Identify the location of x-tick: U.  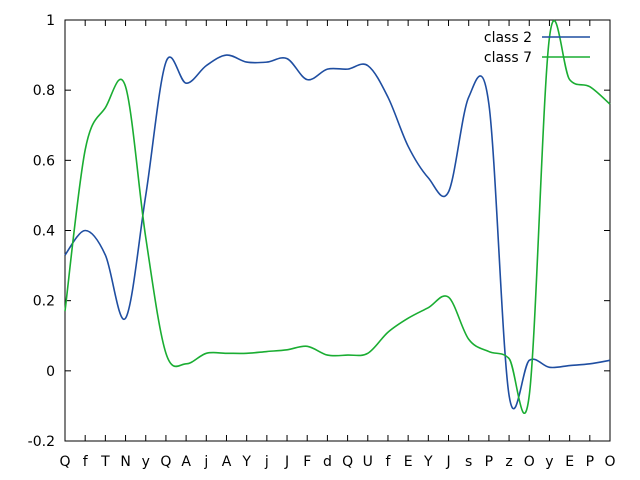
(368, 245).